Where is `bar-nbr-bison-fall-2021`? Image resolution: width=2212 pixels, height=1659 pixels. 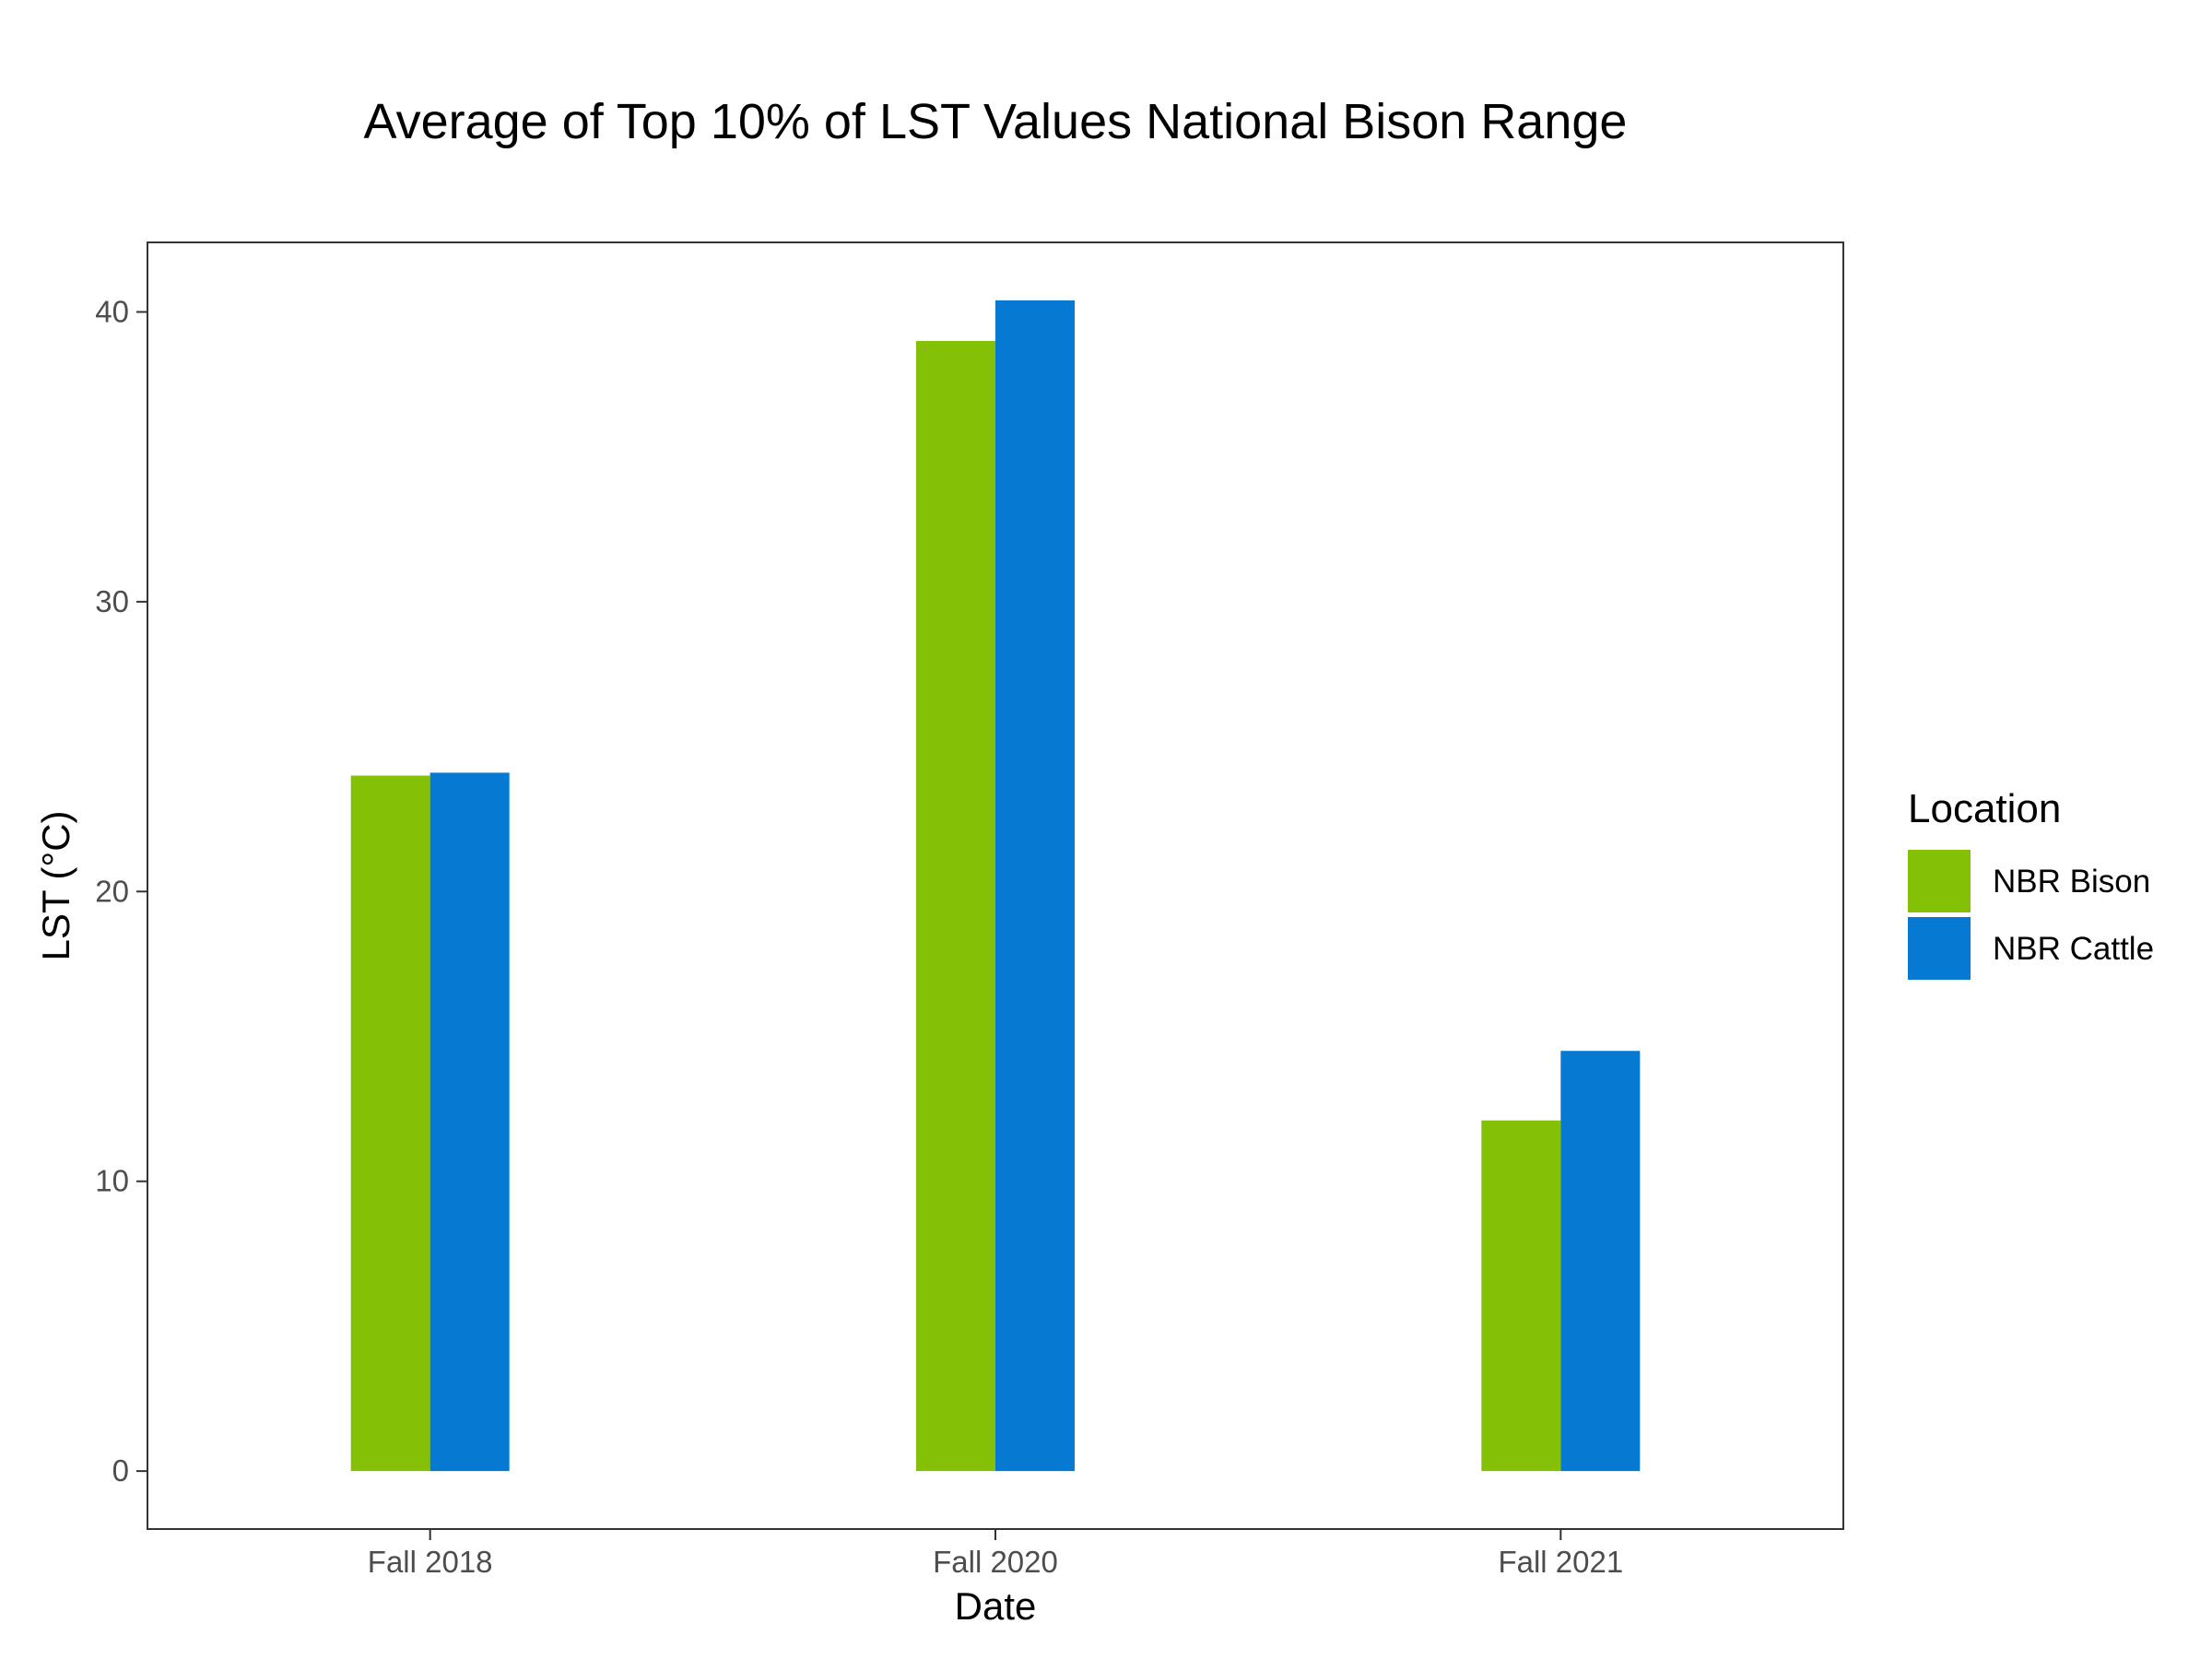
bar-nbr-bison-fall-2021 is located at coordinates (1521, 1296).